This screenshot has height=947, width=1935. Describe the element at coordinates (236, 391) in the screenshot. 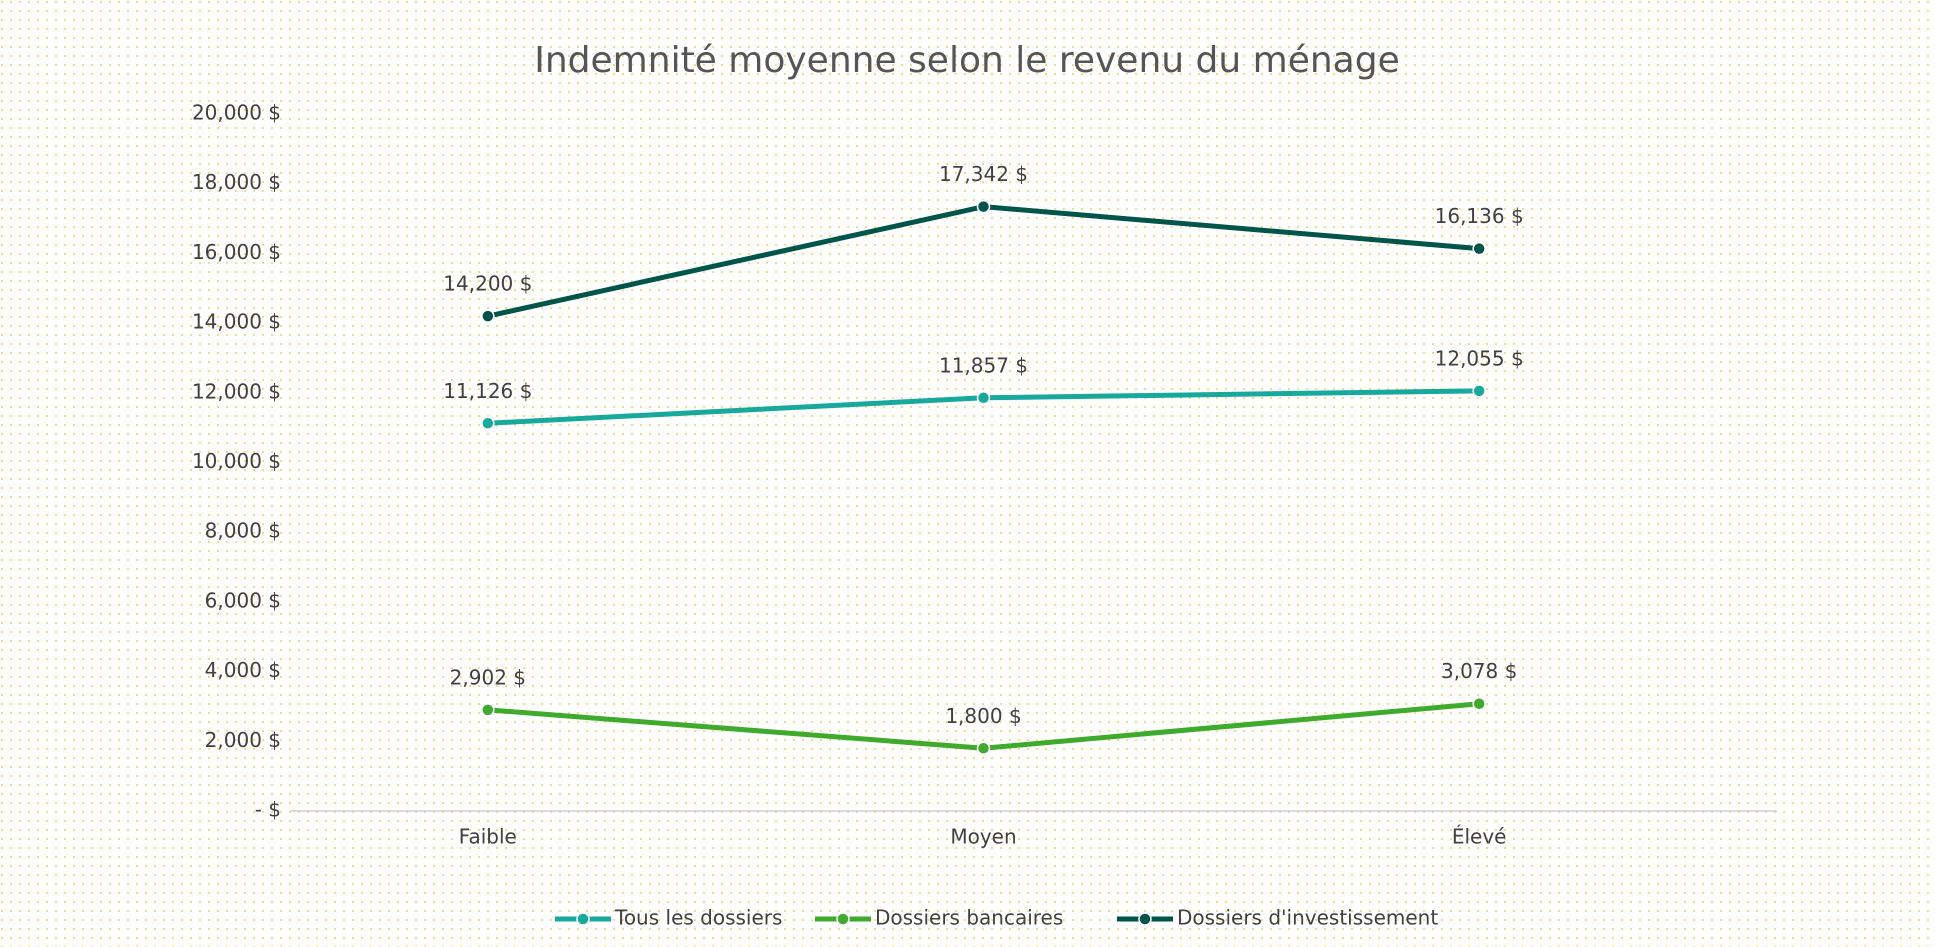

I see `y-tick-label: 12,000 $` at that location.